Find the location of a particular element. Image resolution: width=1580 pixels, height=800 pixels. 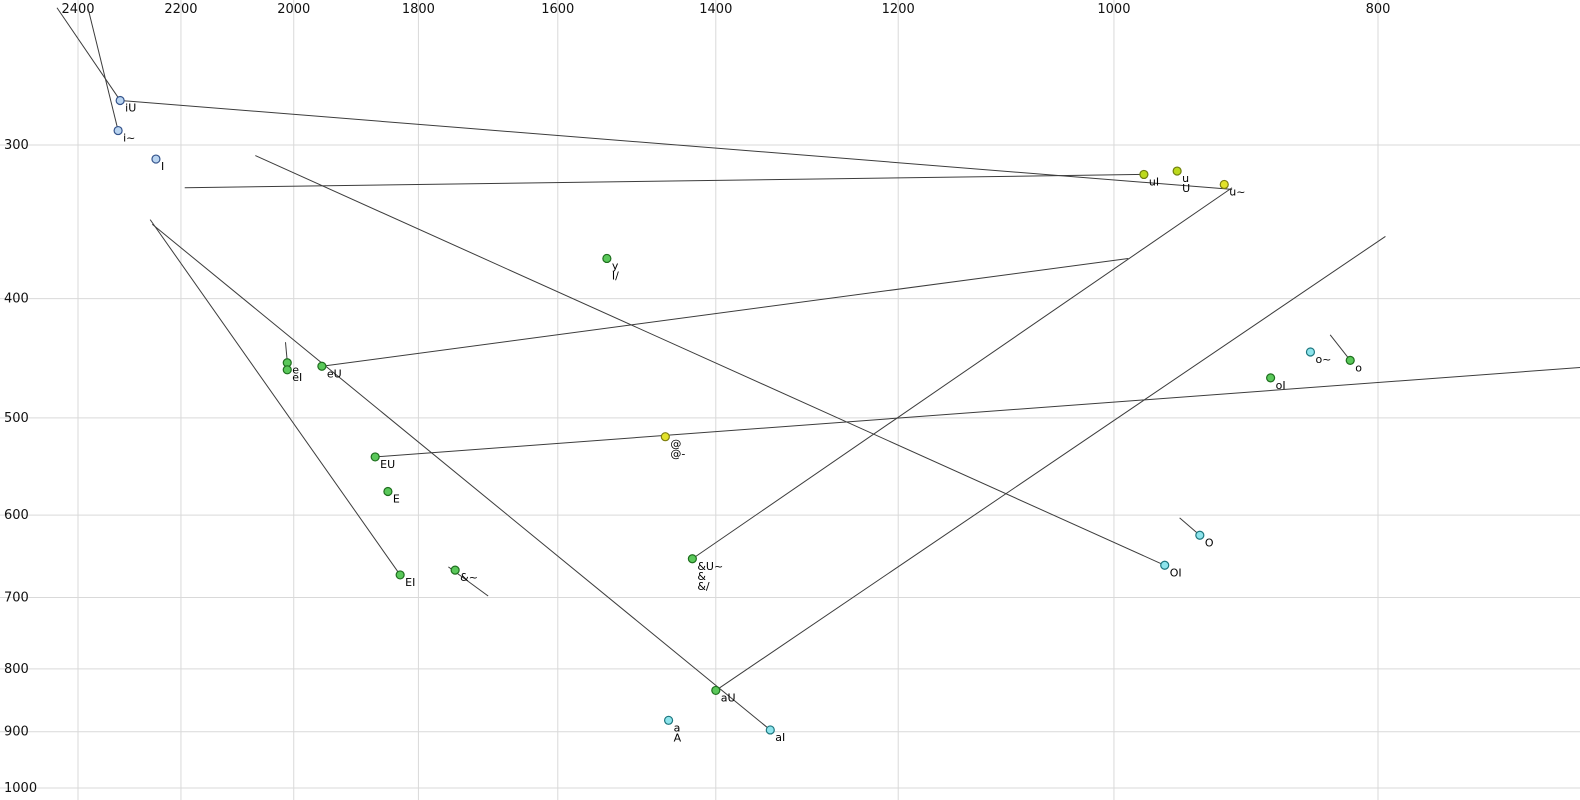

y-tick-label: 300 is located at coordinates (16, 145).